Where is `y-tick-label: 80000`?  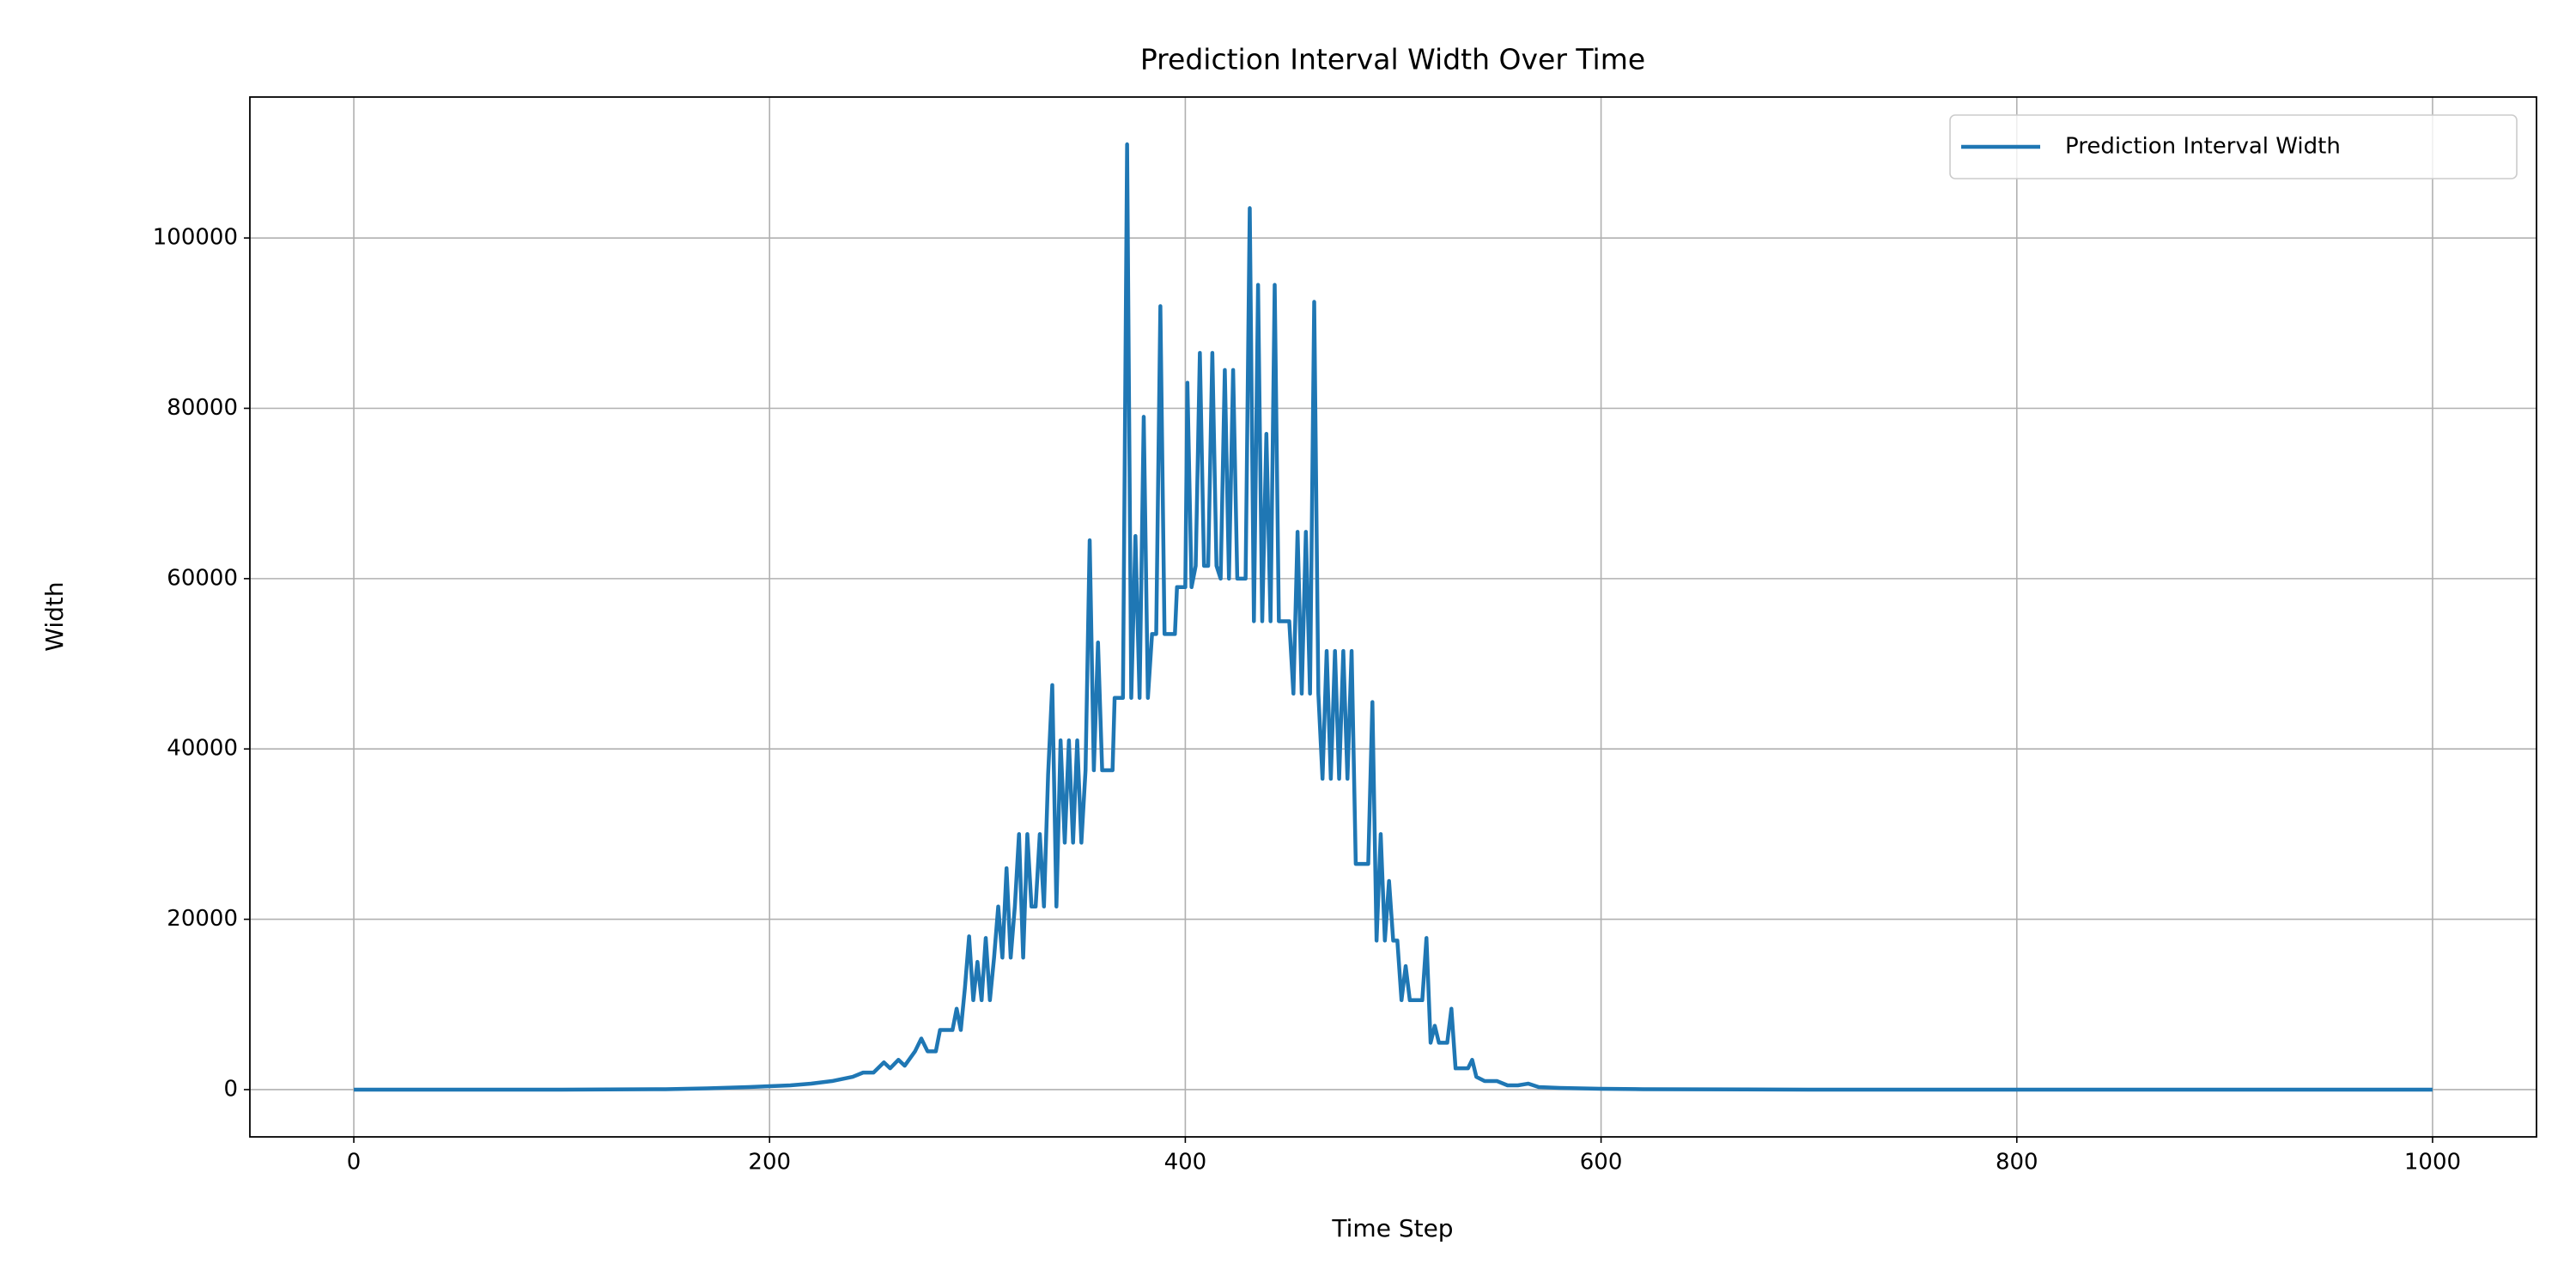 y-tick-label: 80000 is located at coordinates (202, 408).